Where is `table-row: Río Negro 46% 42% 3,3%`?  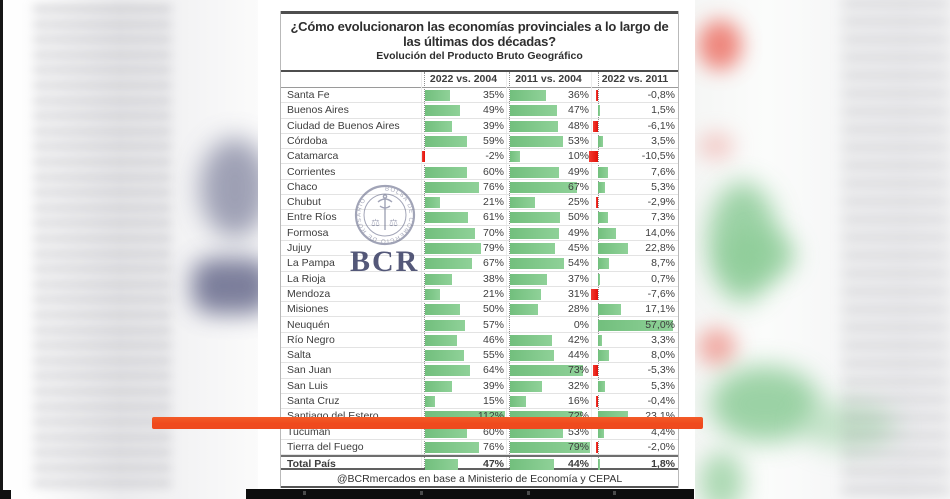
table-row: Río Negro 46% 42% 3,3% is located at coordinates (479, 341).